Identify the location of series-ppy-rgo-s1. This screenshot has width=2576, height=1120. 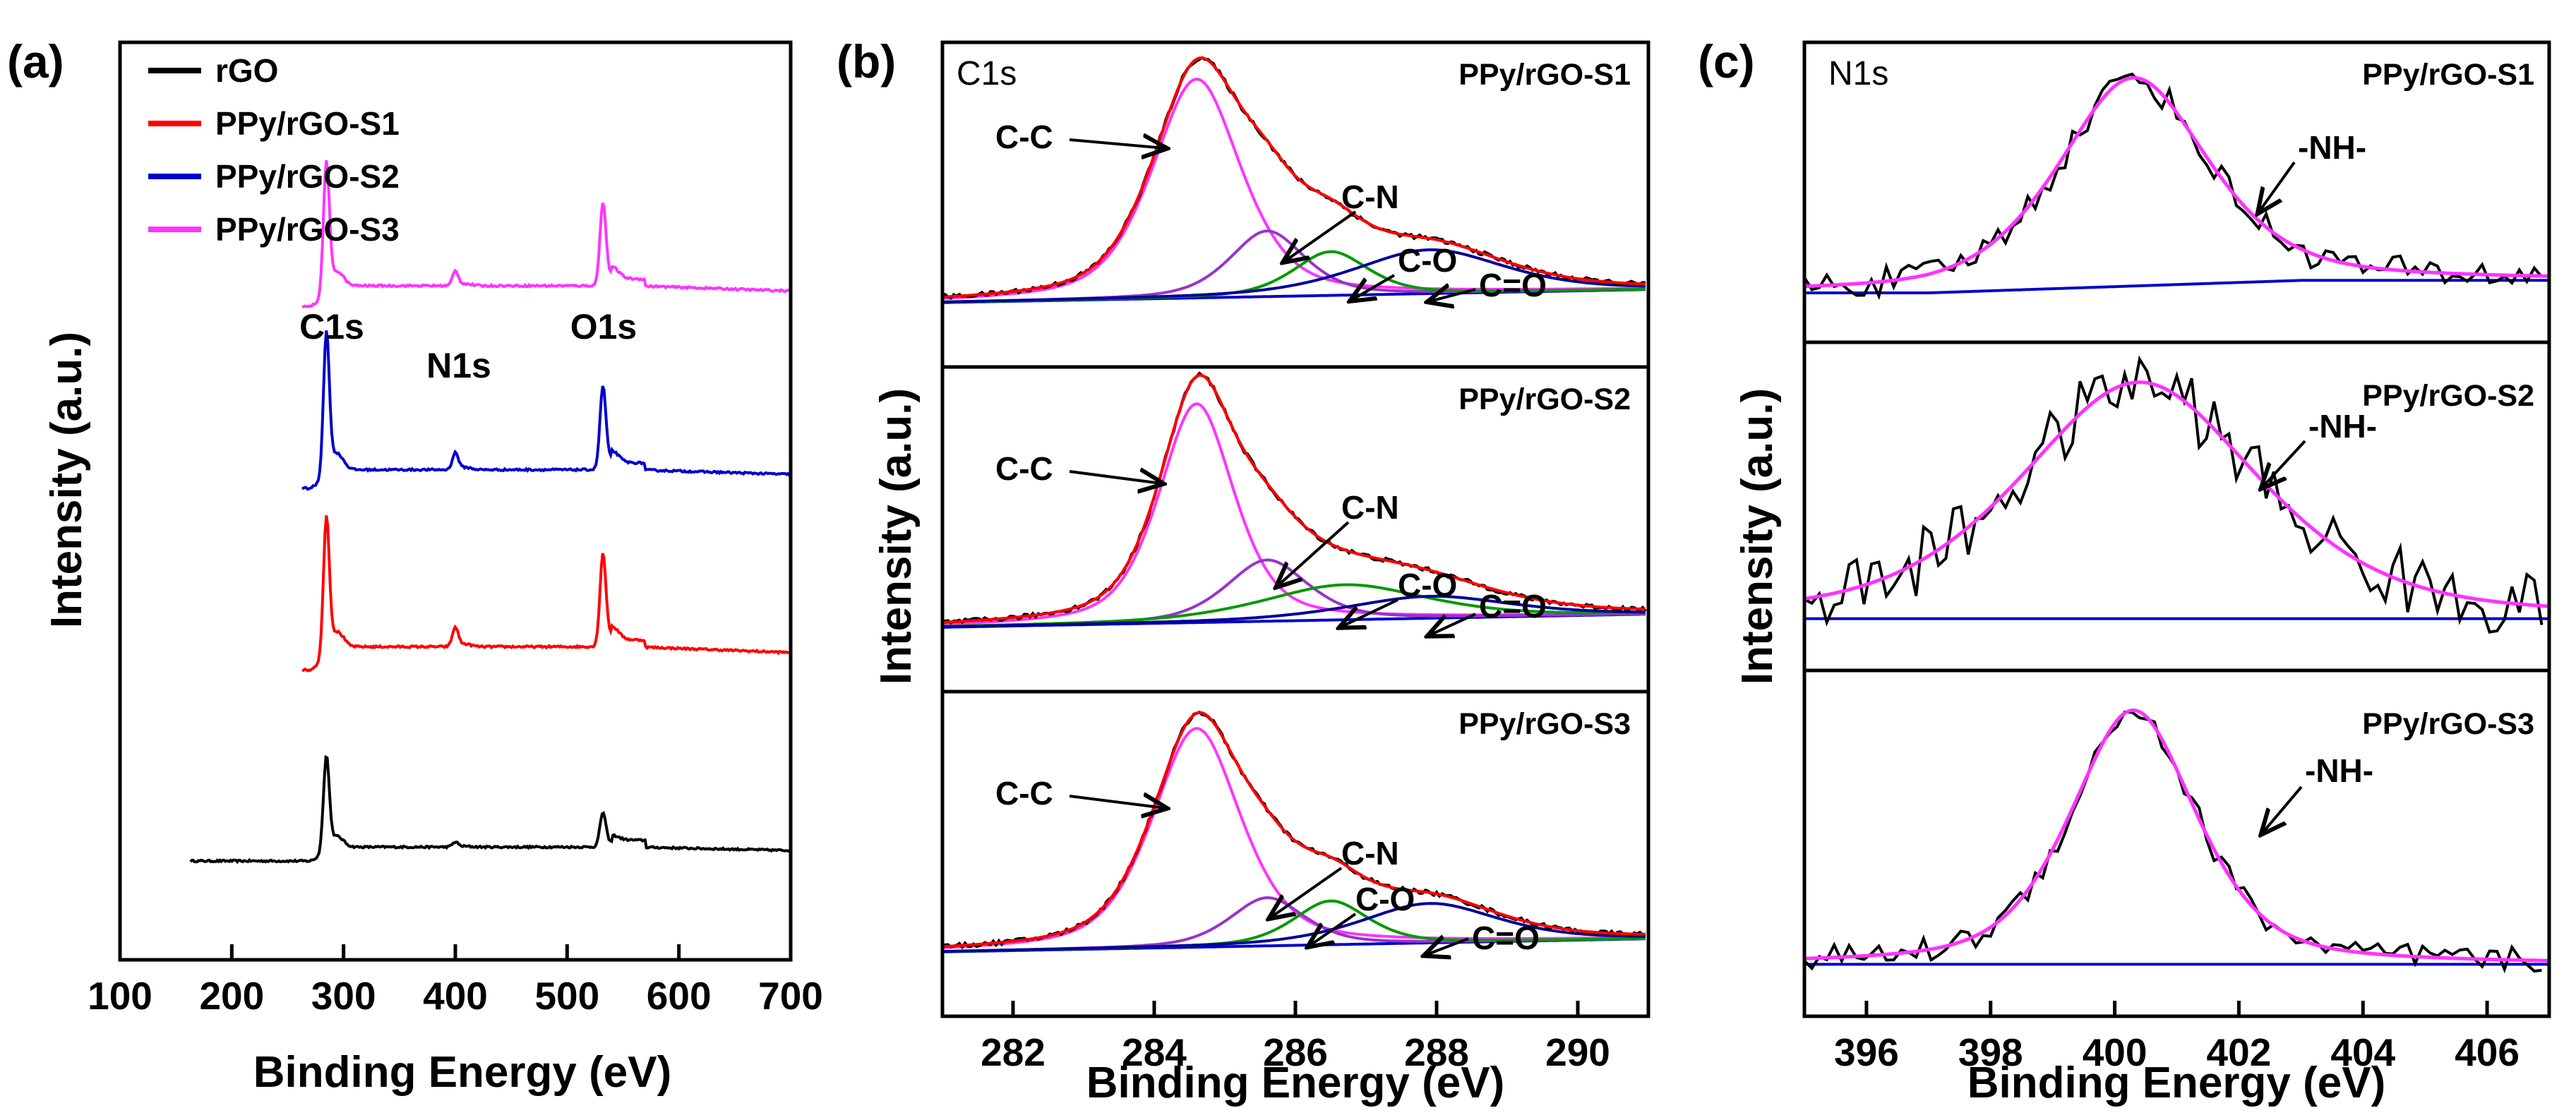
(546, 594).